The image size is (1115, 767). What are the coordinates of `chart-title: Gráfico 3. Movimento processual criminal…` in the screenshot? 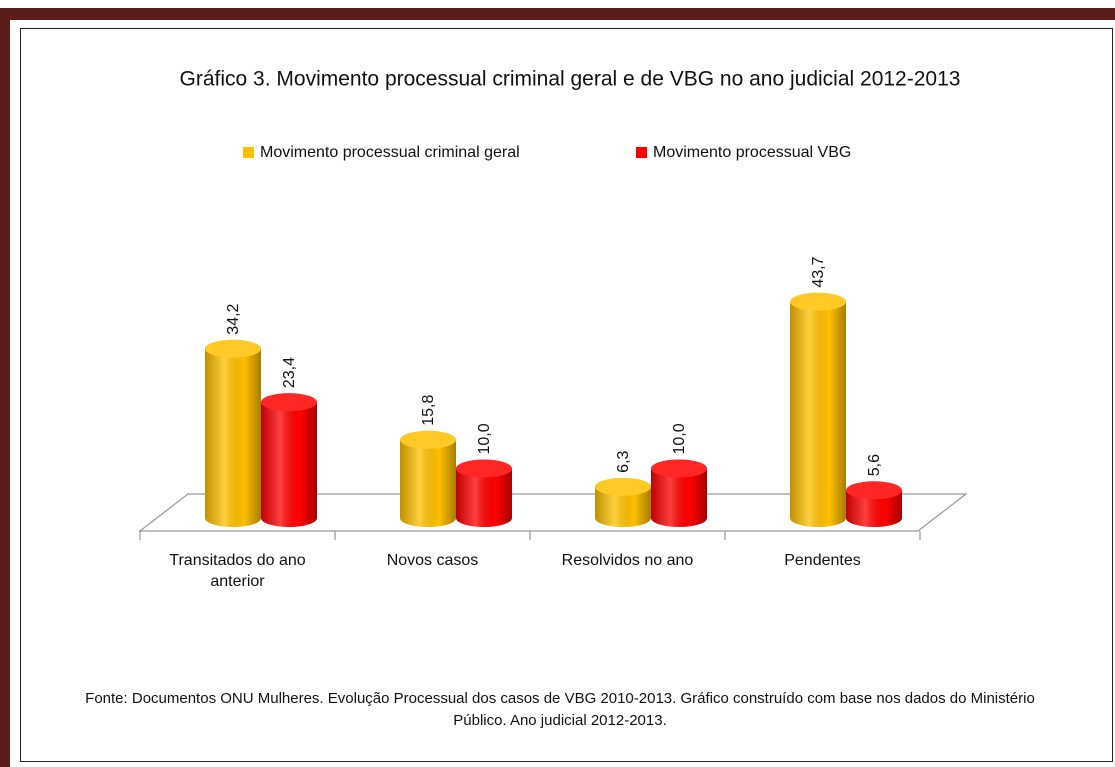 It's located at (570, 79).